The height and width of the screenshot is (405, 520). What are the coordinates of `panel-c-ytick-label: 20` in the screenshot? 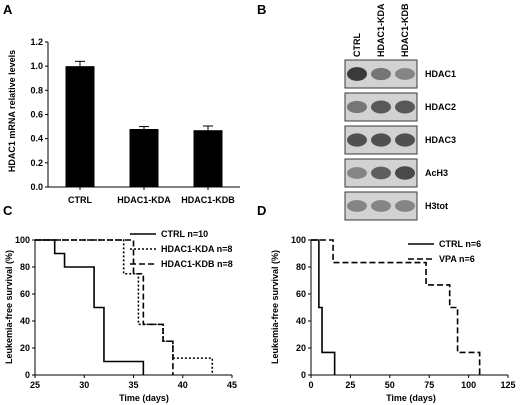 It's located at (25, 348).